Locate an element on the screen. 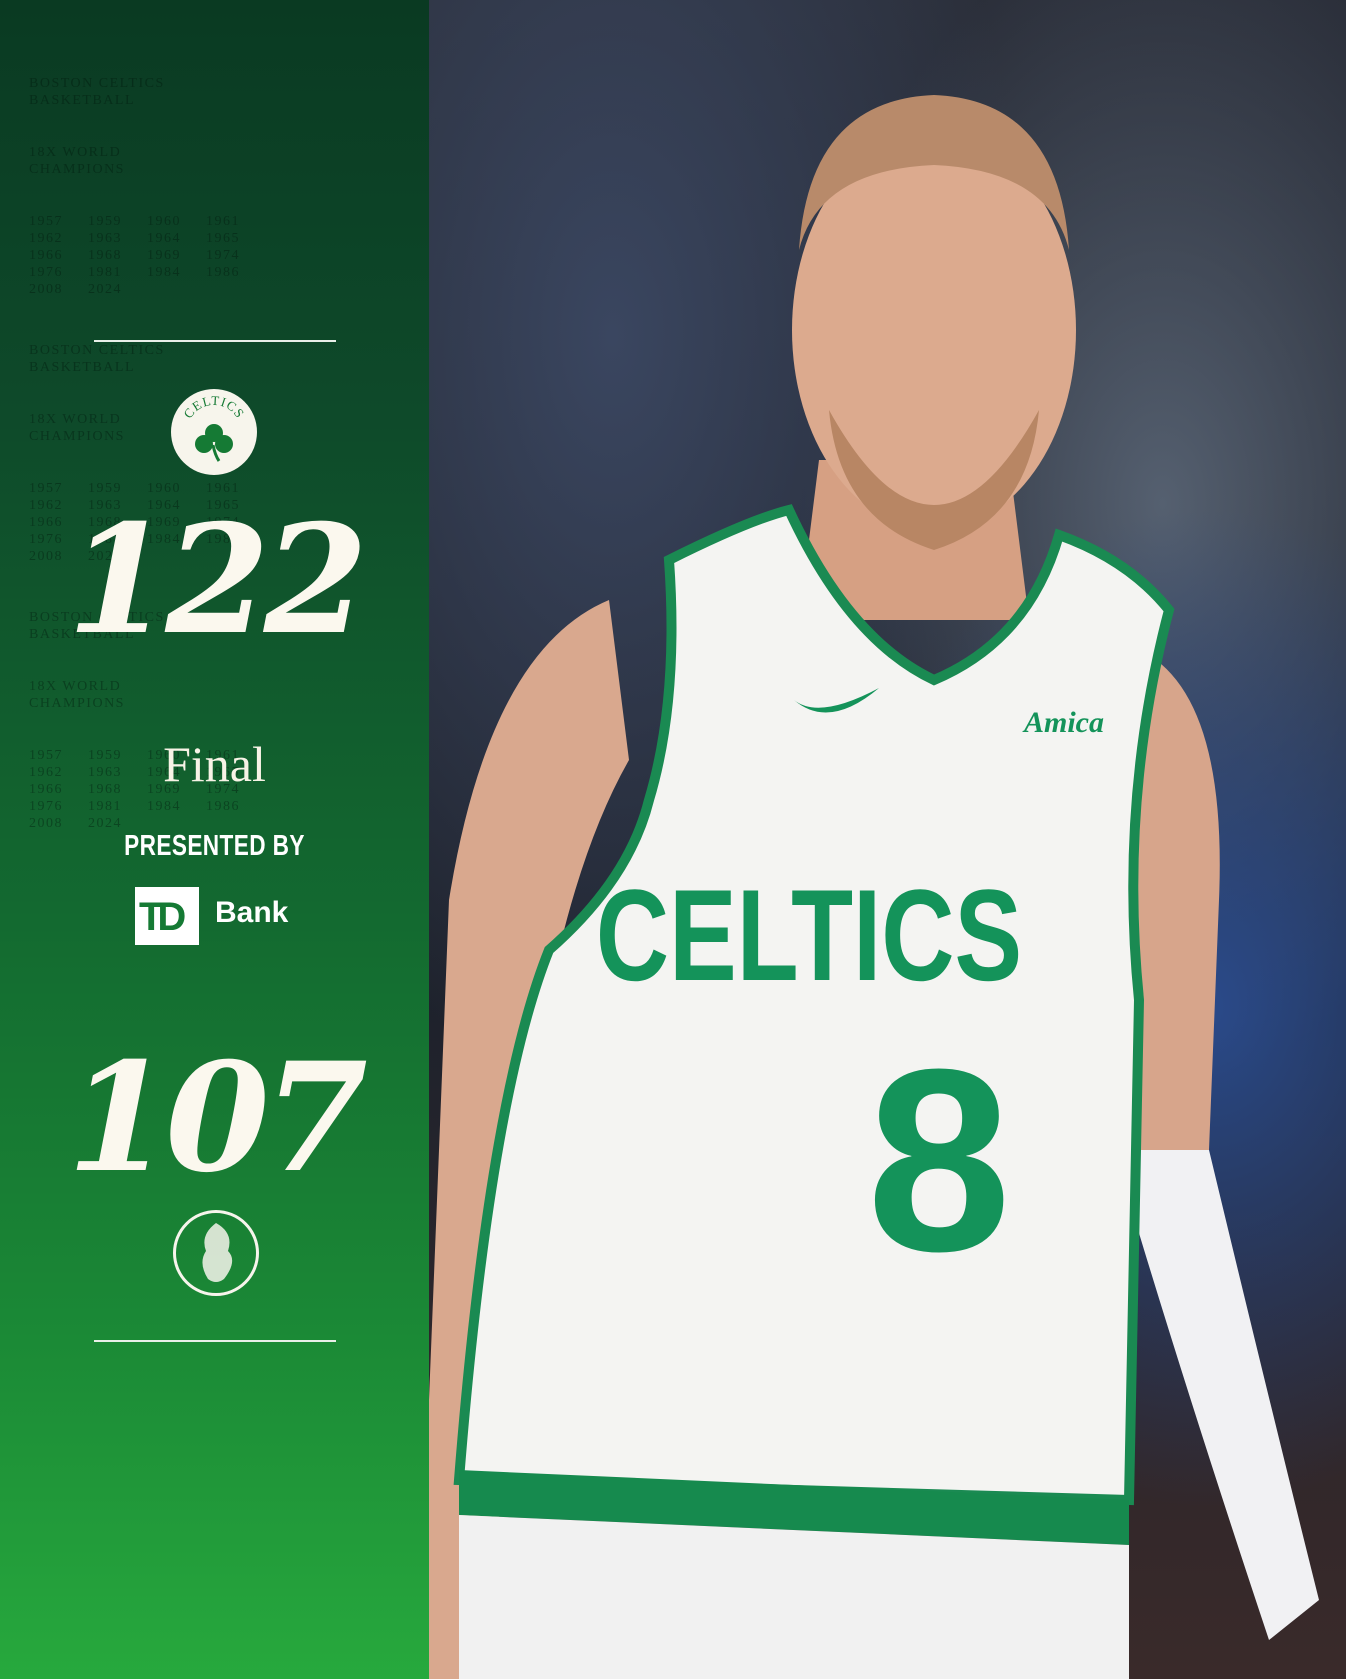 Image resolution: width=1346 pixels, height=1679 pixels. game-status: Final is located at coordinates (214, 764).